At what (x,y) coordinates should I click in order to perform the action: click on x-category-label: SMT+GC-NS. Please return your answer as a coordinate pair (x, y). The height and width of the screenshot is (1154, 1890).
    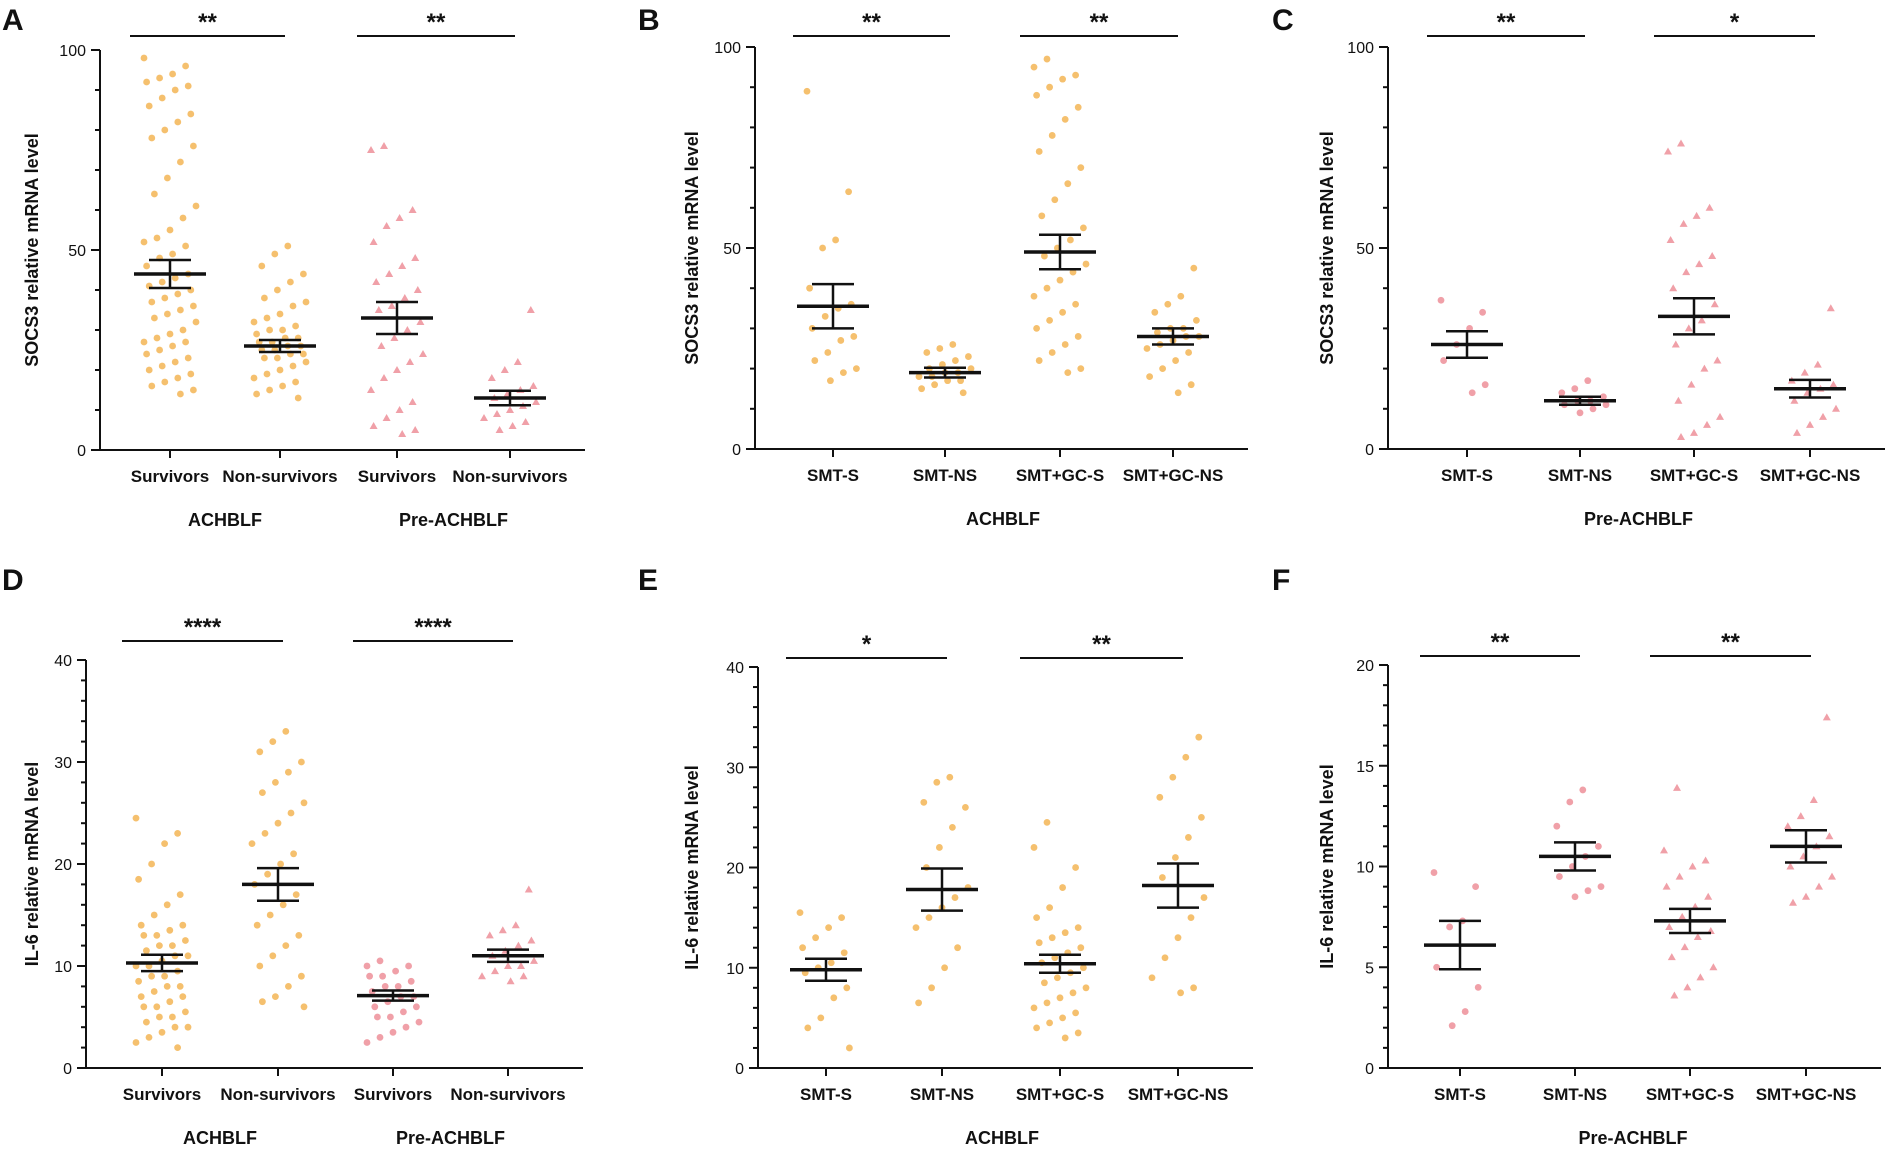
    Looking at the image, I should click on (1173, 475).